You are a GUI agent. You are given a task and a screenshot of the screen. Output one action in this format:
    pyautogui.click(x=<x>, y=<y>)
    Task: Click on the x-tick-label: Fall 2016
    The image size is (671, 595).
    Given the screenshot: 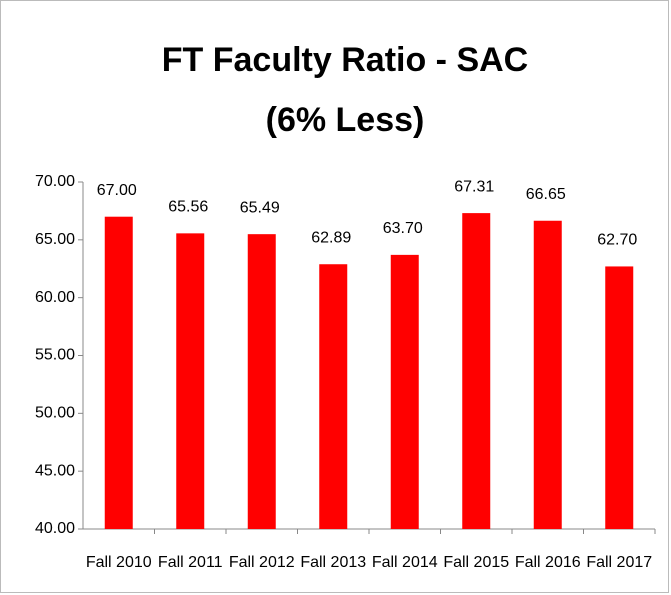 What is the action you would take?
    pyautogui.click(x=548, y=562)
    